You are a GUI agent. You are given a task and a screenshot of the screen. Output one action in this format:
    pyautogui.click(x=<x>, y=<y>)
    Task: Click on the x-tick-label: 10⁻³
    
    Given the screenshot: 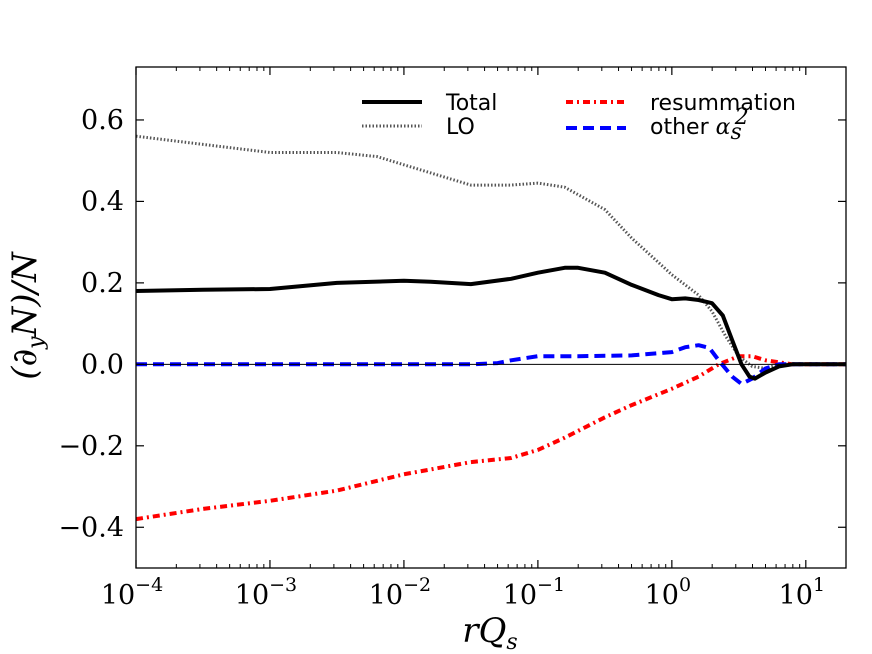 What is the action you would take?
    pyautogui.click(x=266, y=592)
    